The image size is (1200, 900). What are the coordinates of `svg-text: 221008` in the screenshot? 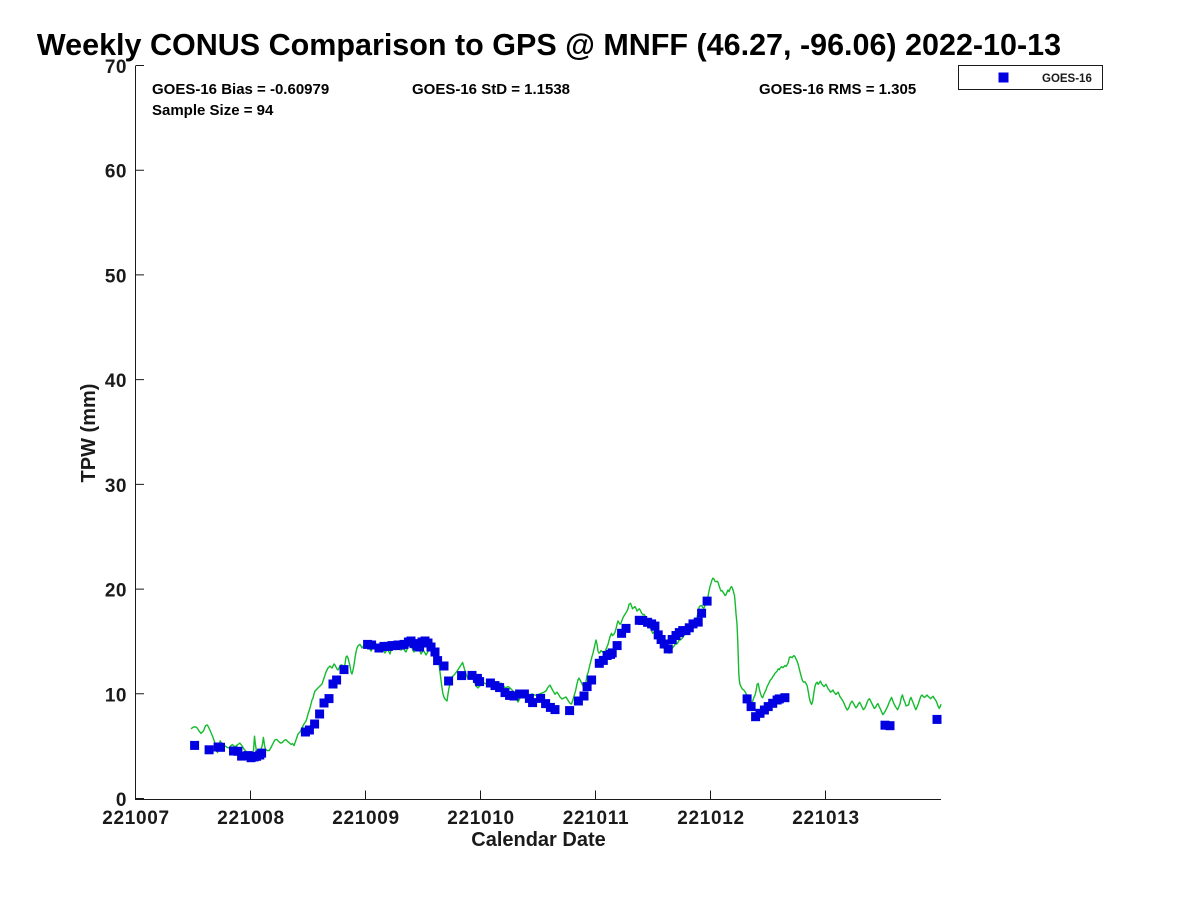 It's located at (251, 818).